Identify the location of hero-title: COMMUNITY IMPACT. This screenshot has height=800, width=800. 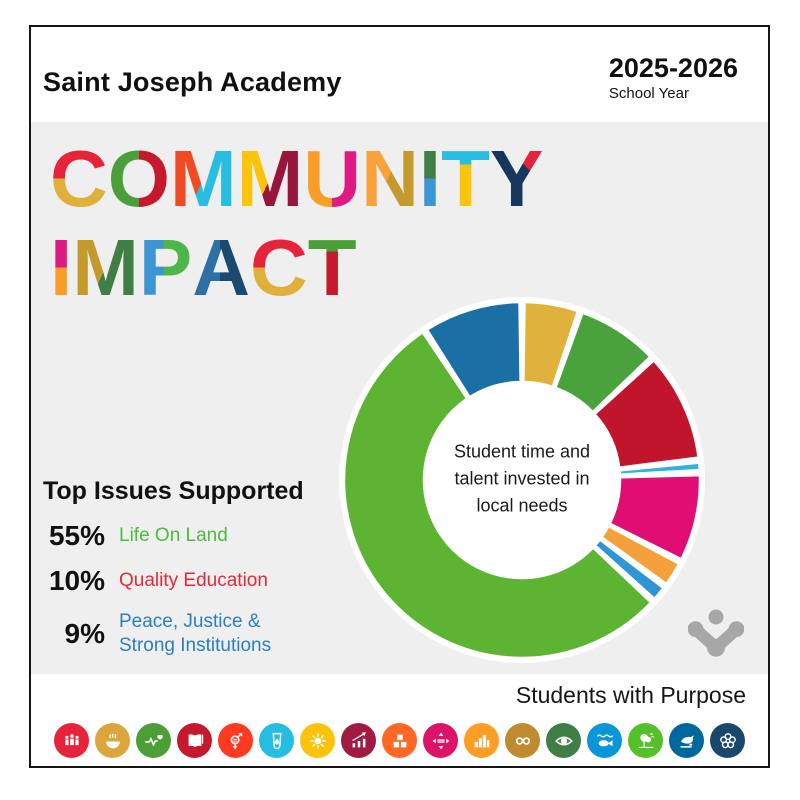
(296, 223).